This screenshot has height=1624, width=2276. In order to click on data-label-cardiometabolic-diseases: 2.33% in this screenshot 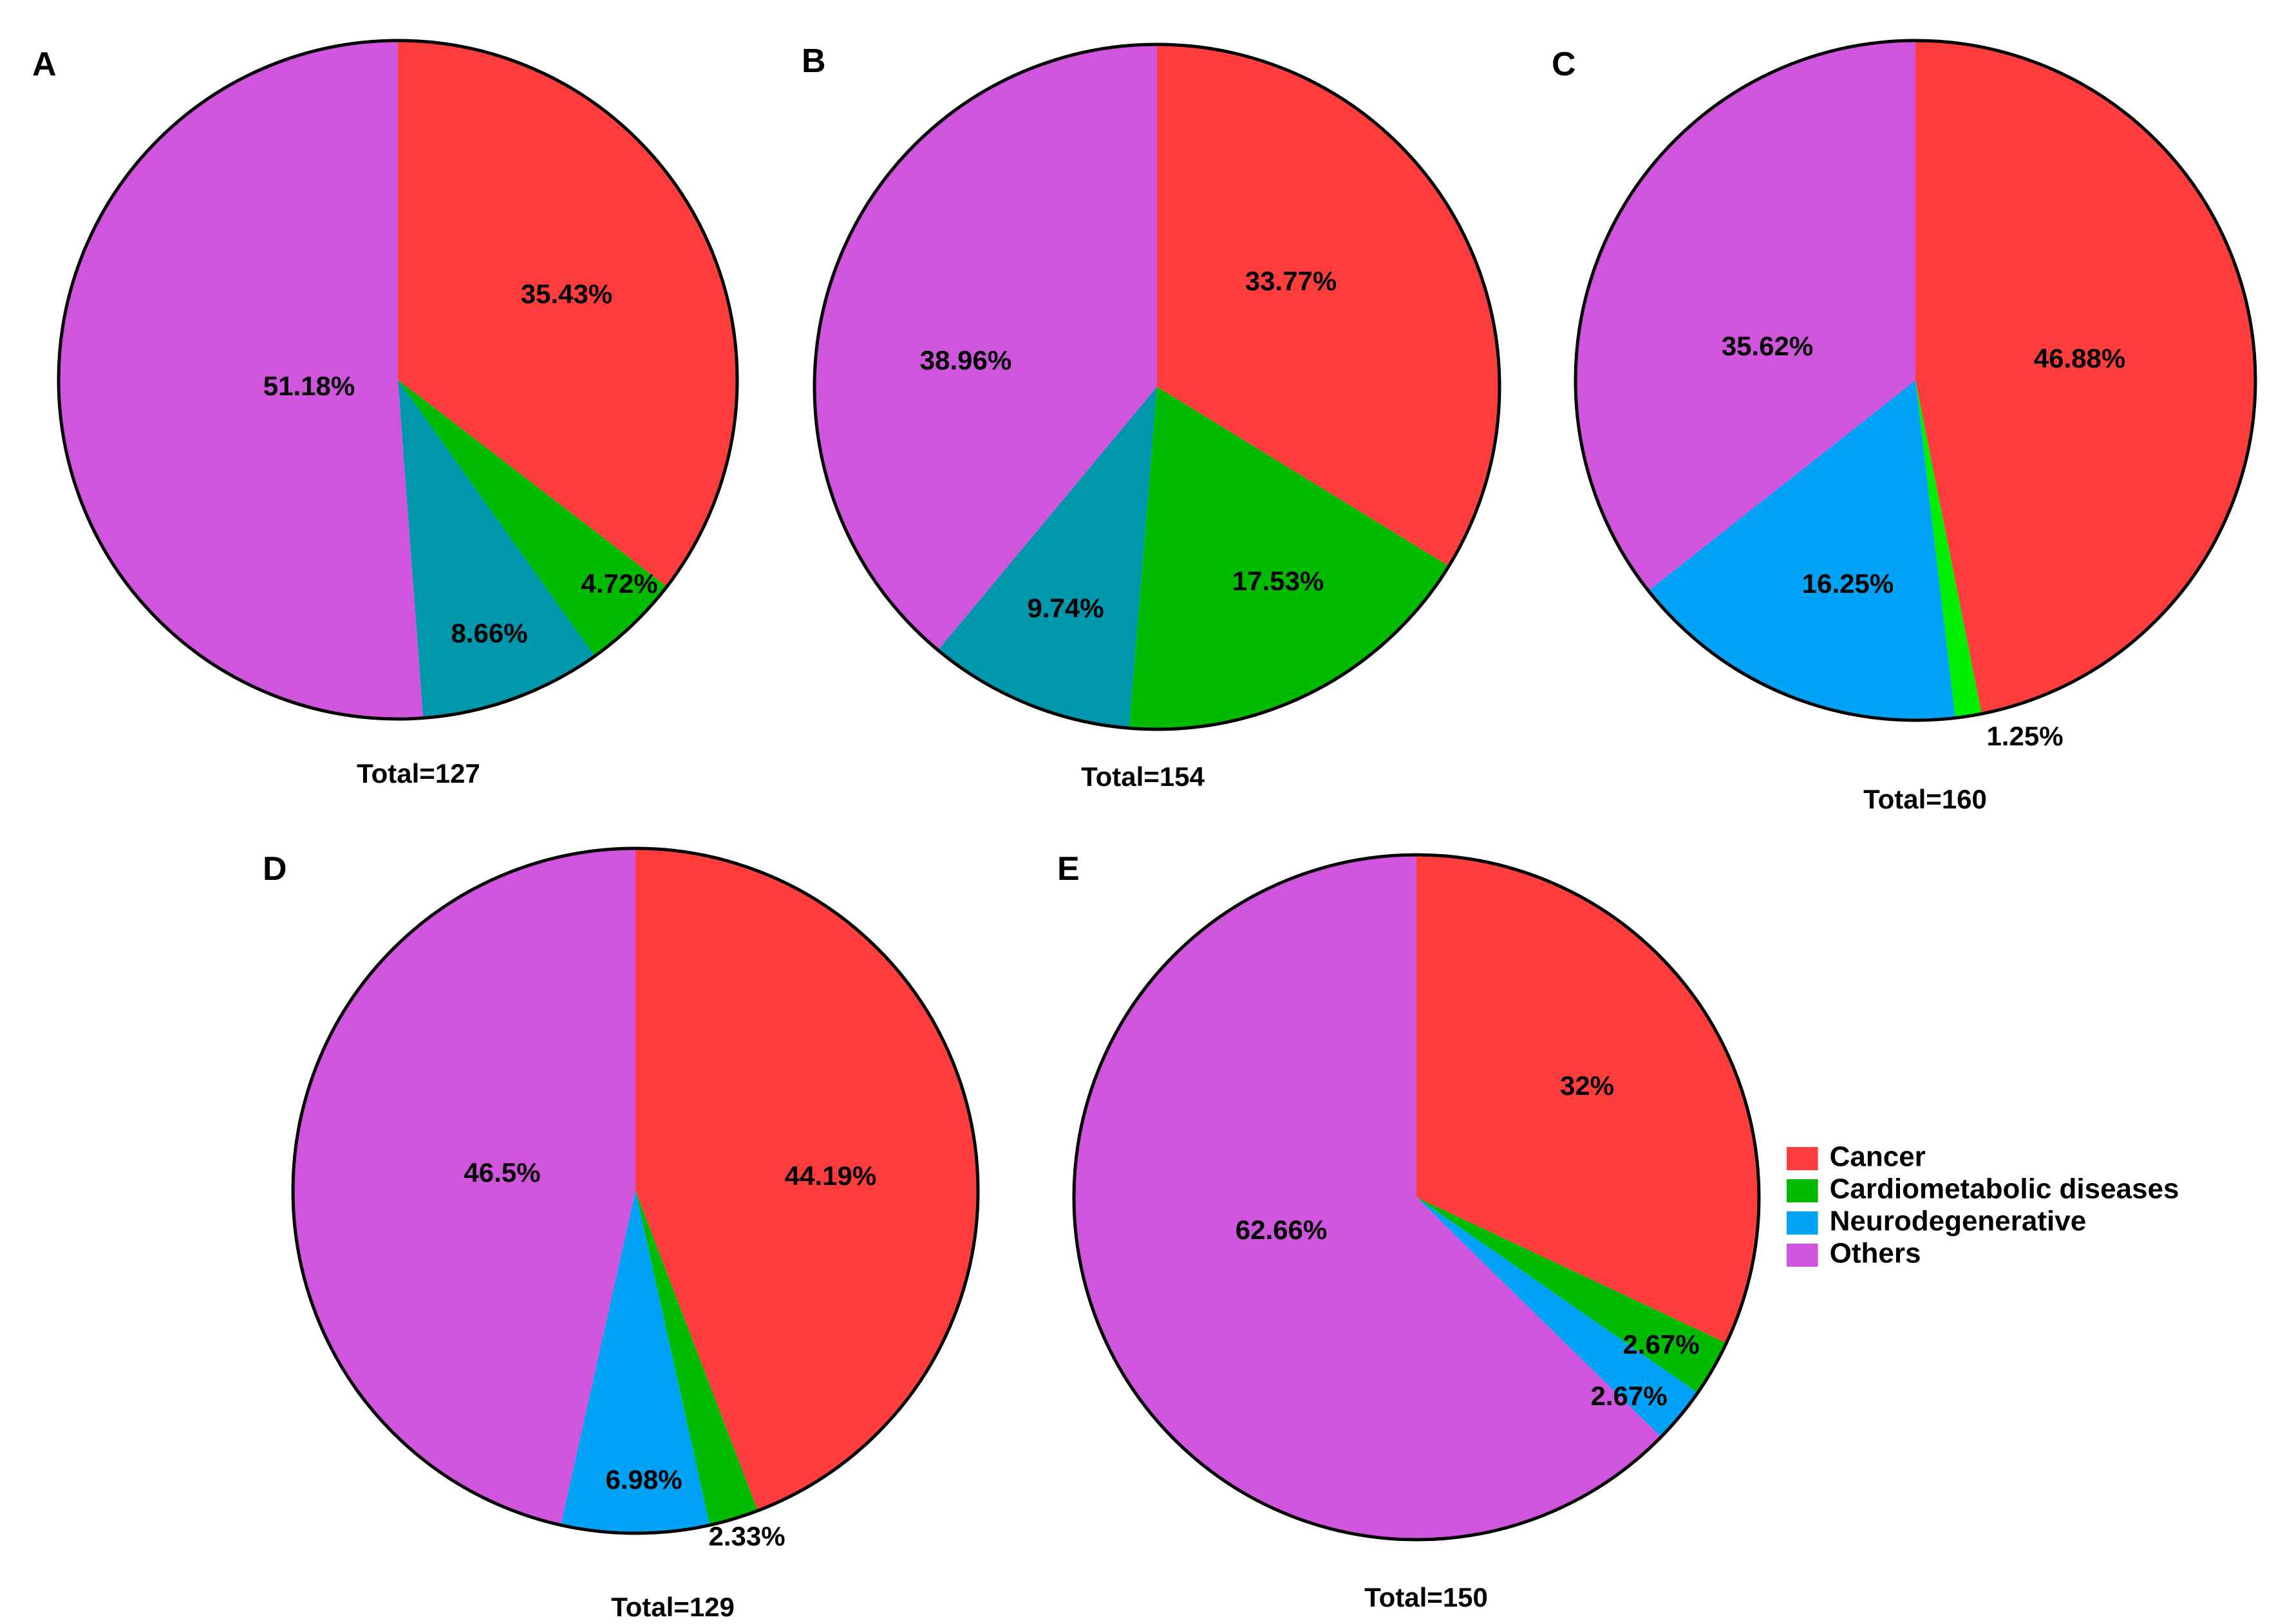, I will do `click(747, 1536)`.